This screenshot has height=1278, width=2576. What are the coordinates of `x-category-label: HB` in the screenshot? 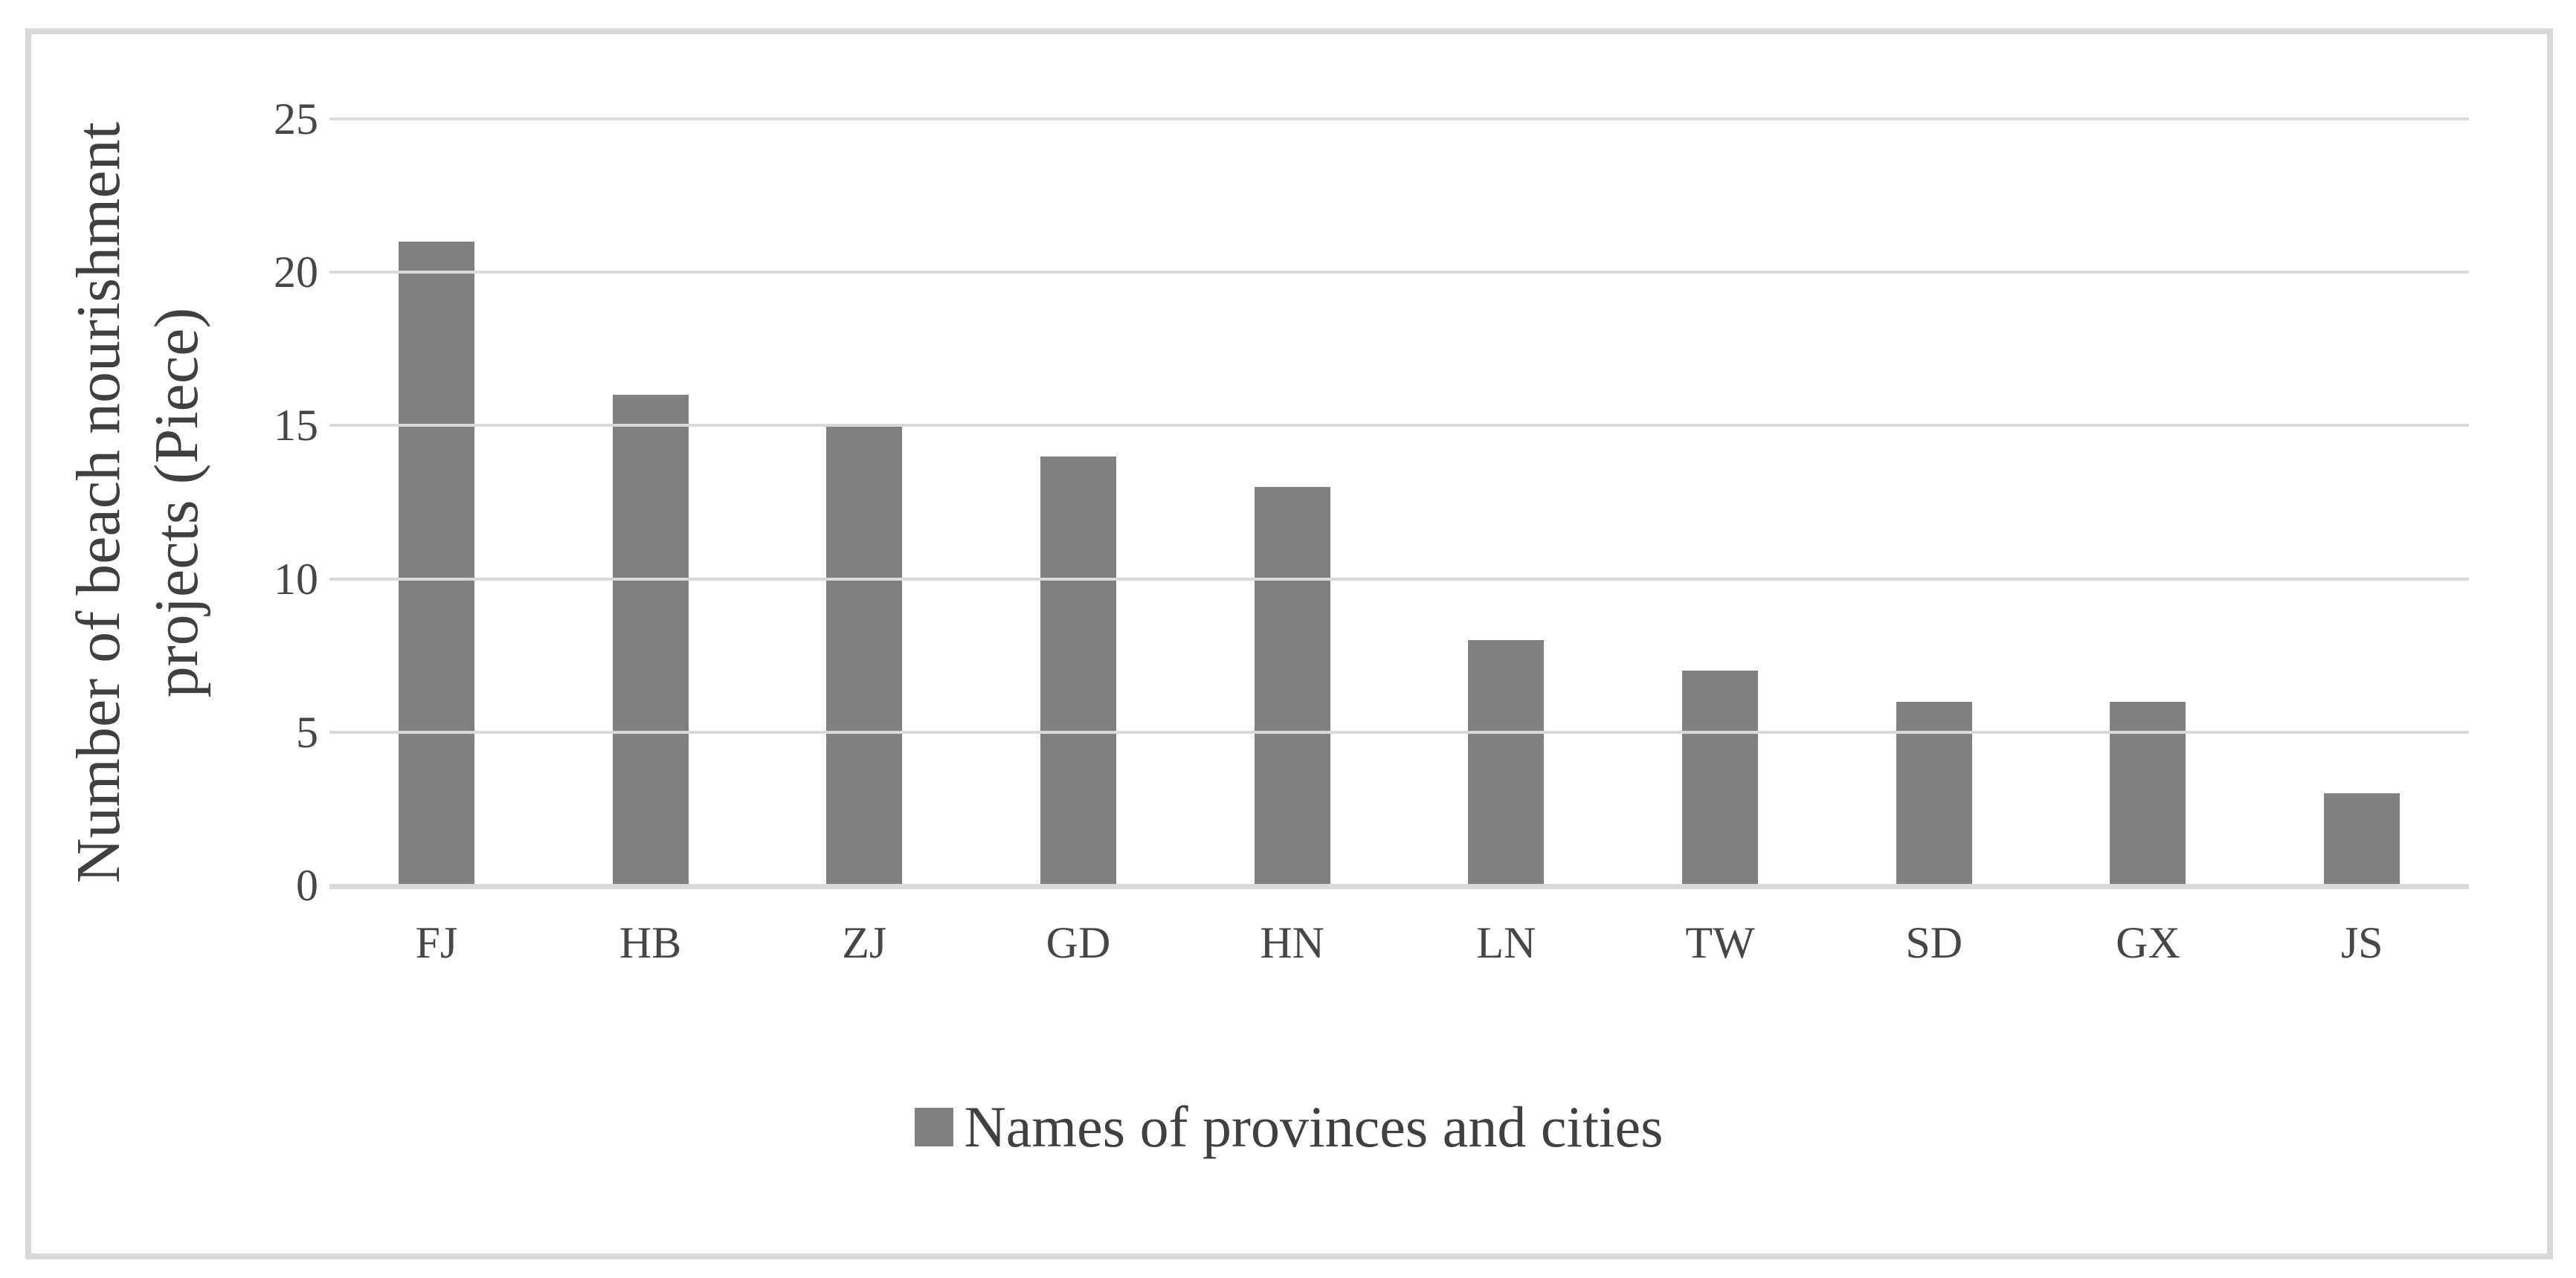 It's located at (650, 942).